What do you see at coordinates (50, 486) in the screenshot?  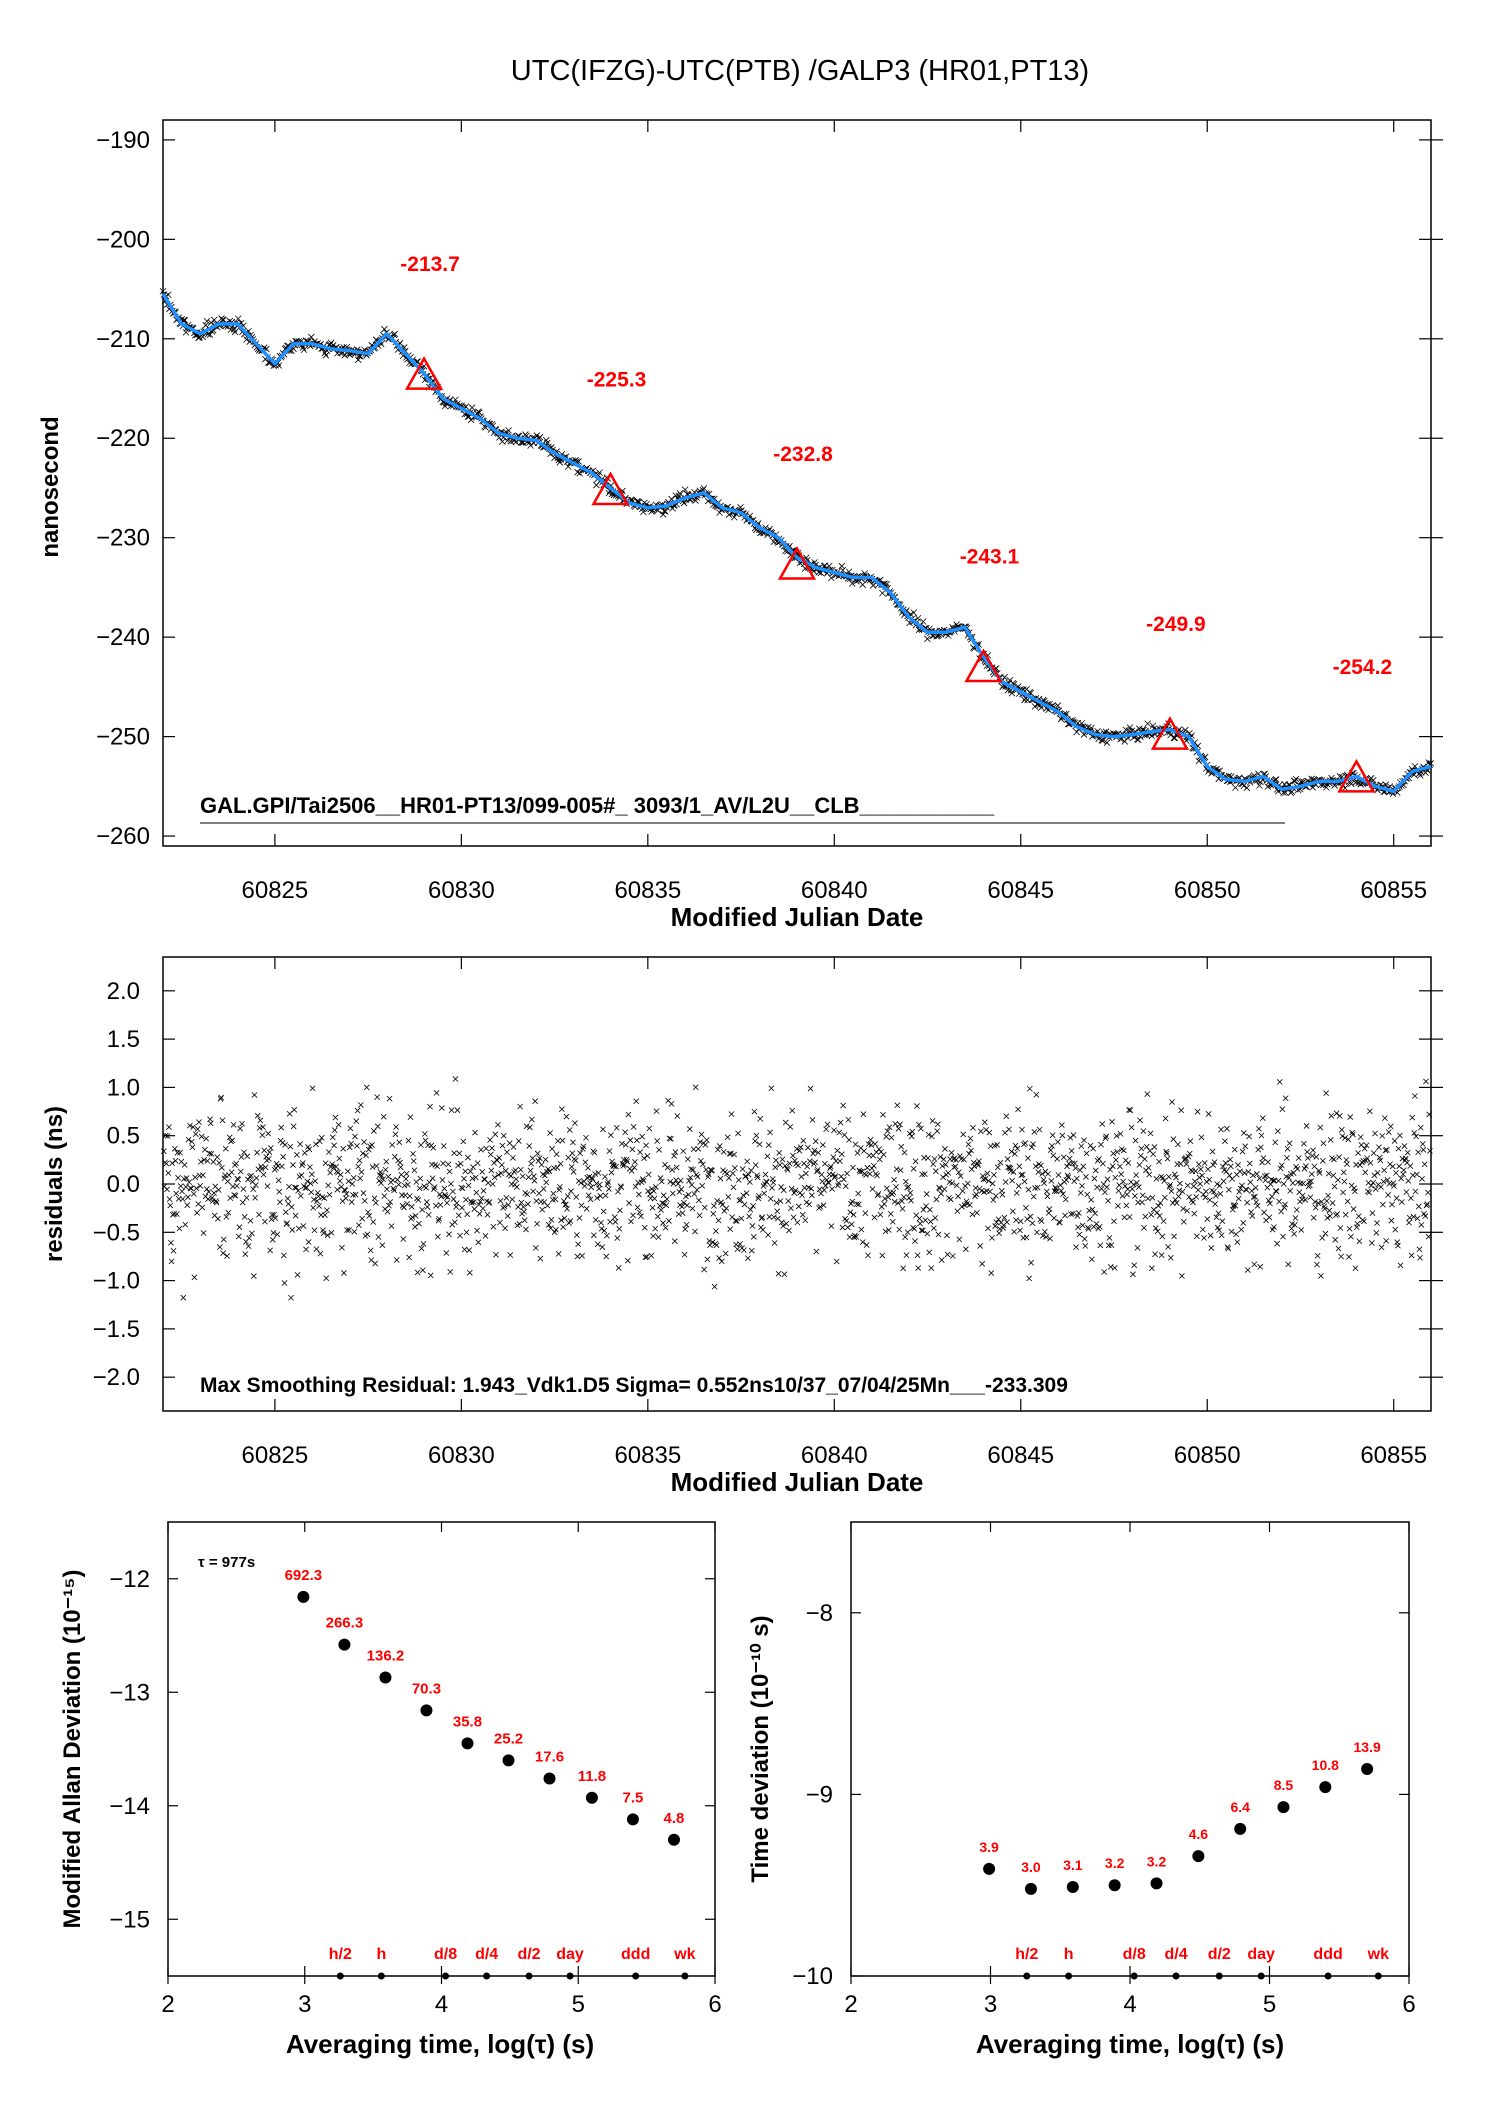 I see `time-series-ylabel: nanosecond` at bounding box center [50, 486].